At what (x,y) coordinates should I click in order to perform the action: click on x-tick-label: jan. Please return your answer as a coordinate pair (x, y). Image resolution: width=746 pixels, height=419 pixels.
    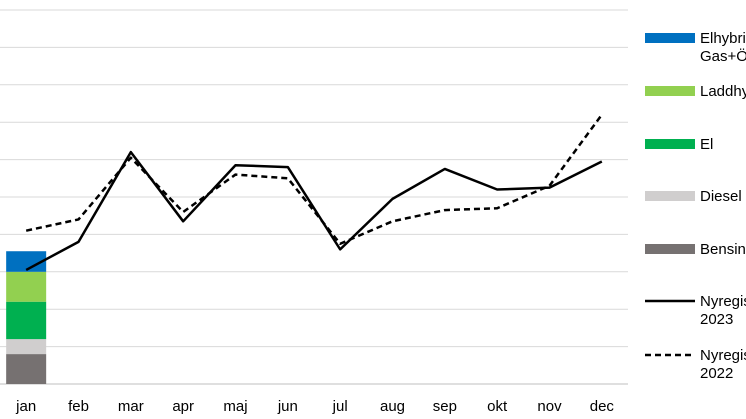
    Looking at the image, I should click on (25, 406).